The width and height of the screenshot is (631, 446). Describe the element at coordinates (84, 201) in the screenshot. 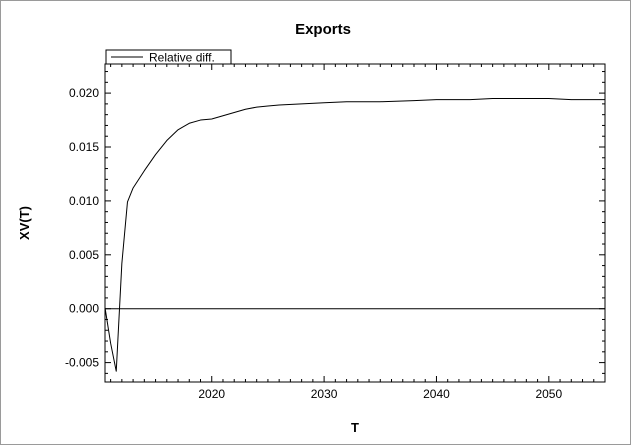

I see `y-tick-label: 0.010` at that location.